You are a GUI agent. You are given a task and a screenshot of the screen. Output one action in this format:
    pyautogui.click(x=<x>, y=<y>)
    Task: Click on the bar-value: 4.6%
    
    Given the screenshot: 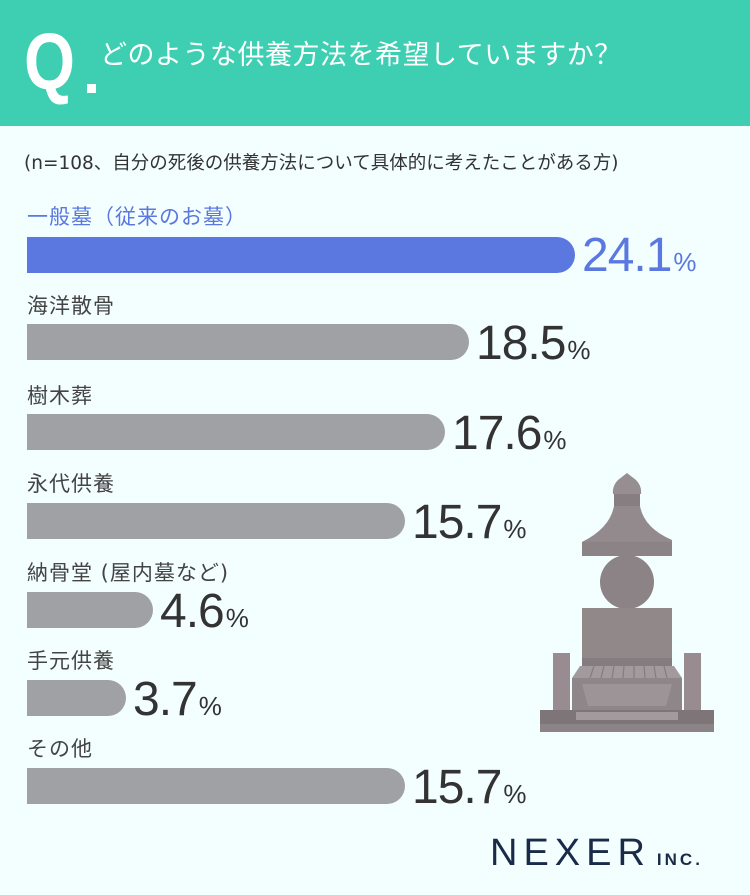 What is the action you would take?
    pyautogui.click(x=204, y=612)
    